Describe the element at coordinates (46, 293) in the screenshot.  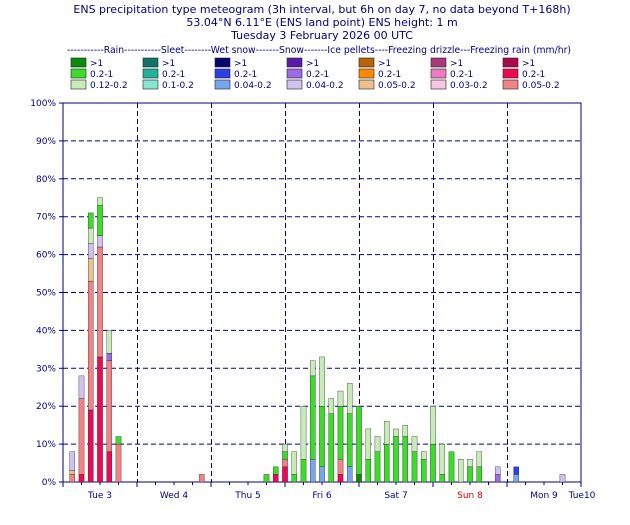
I see `y-axis: 0% 10% 20% 30% 40% 50% 60% 70% 80% 90% 100%` at that location.